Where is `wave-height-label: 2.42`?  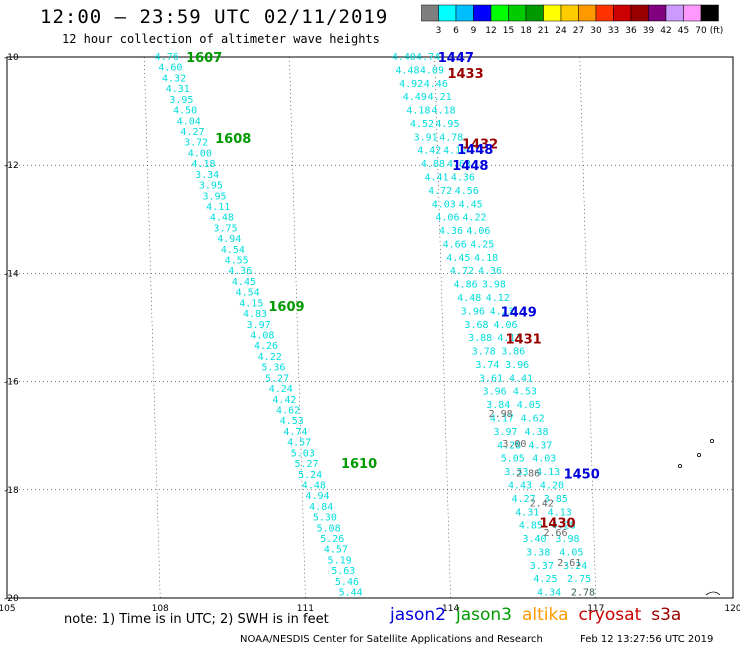
wave-height-label: 2.42 is located at coordinates (542, 503).